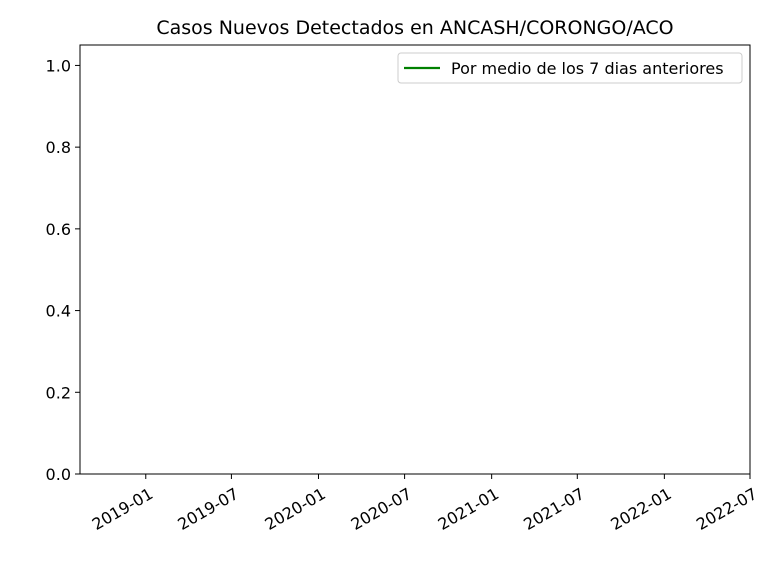  Describe the element at coordinates (122, 509) in the screenshot. I see `x-tick-label: 2019-01` at that location.